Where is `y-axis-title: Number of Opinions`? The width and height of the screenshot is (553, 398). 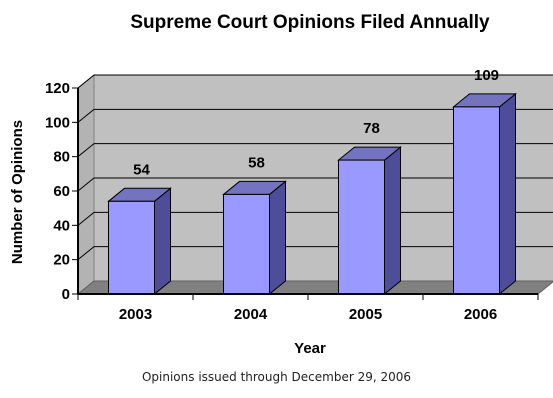
y-axis-title: Number of Opinions is located at coordinates (17, 192).